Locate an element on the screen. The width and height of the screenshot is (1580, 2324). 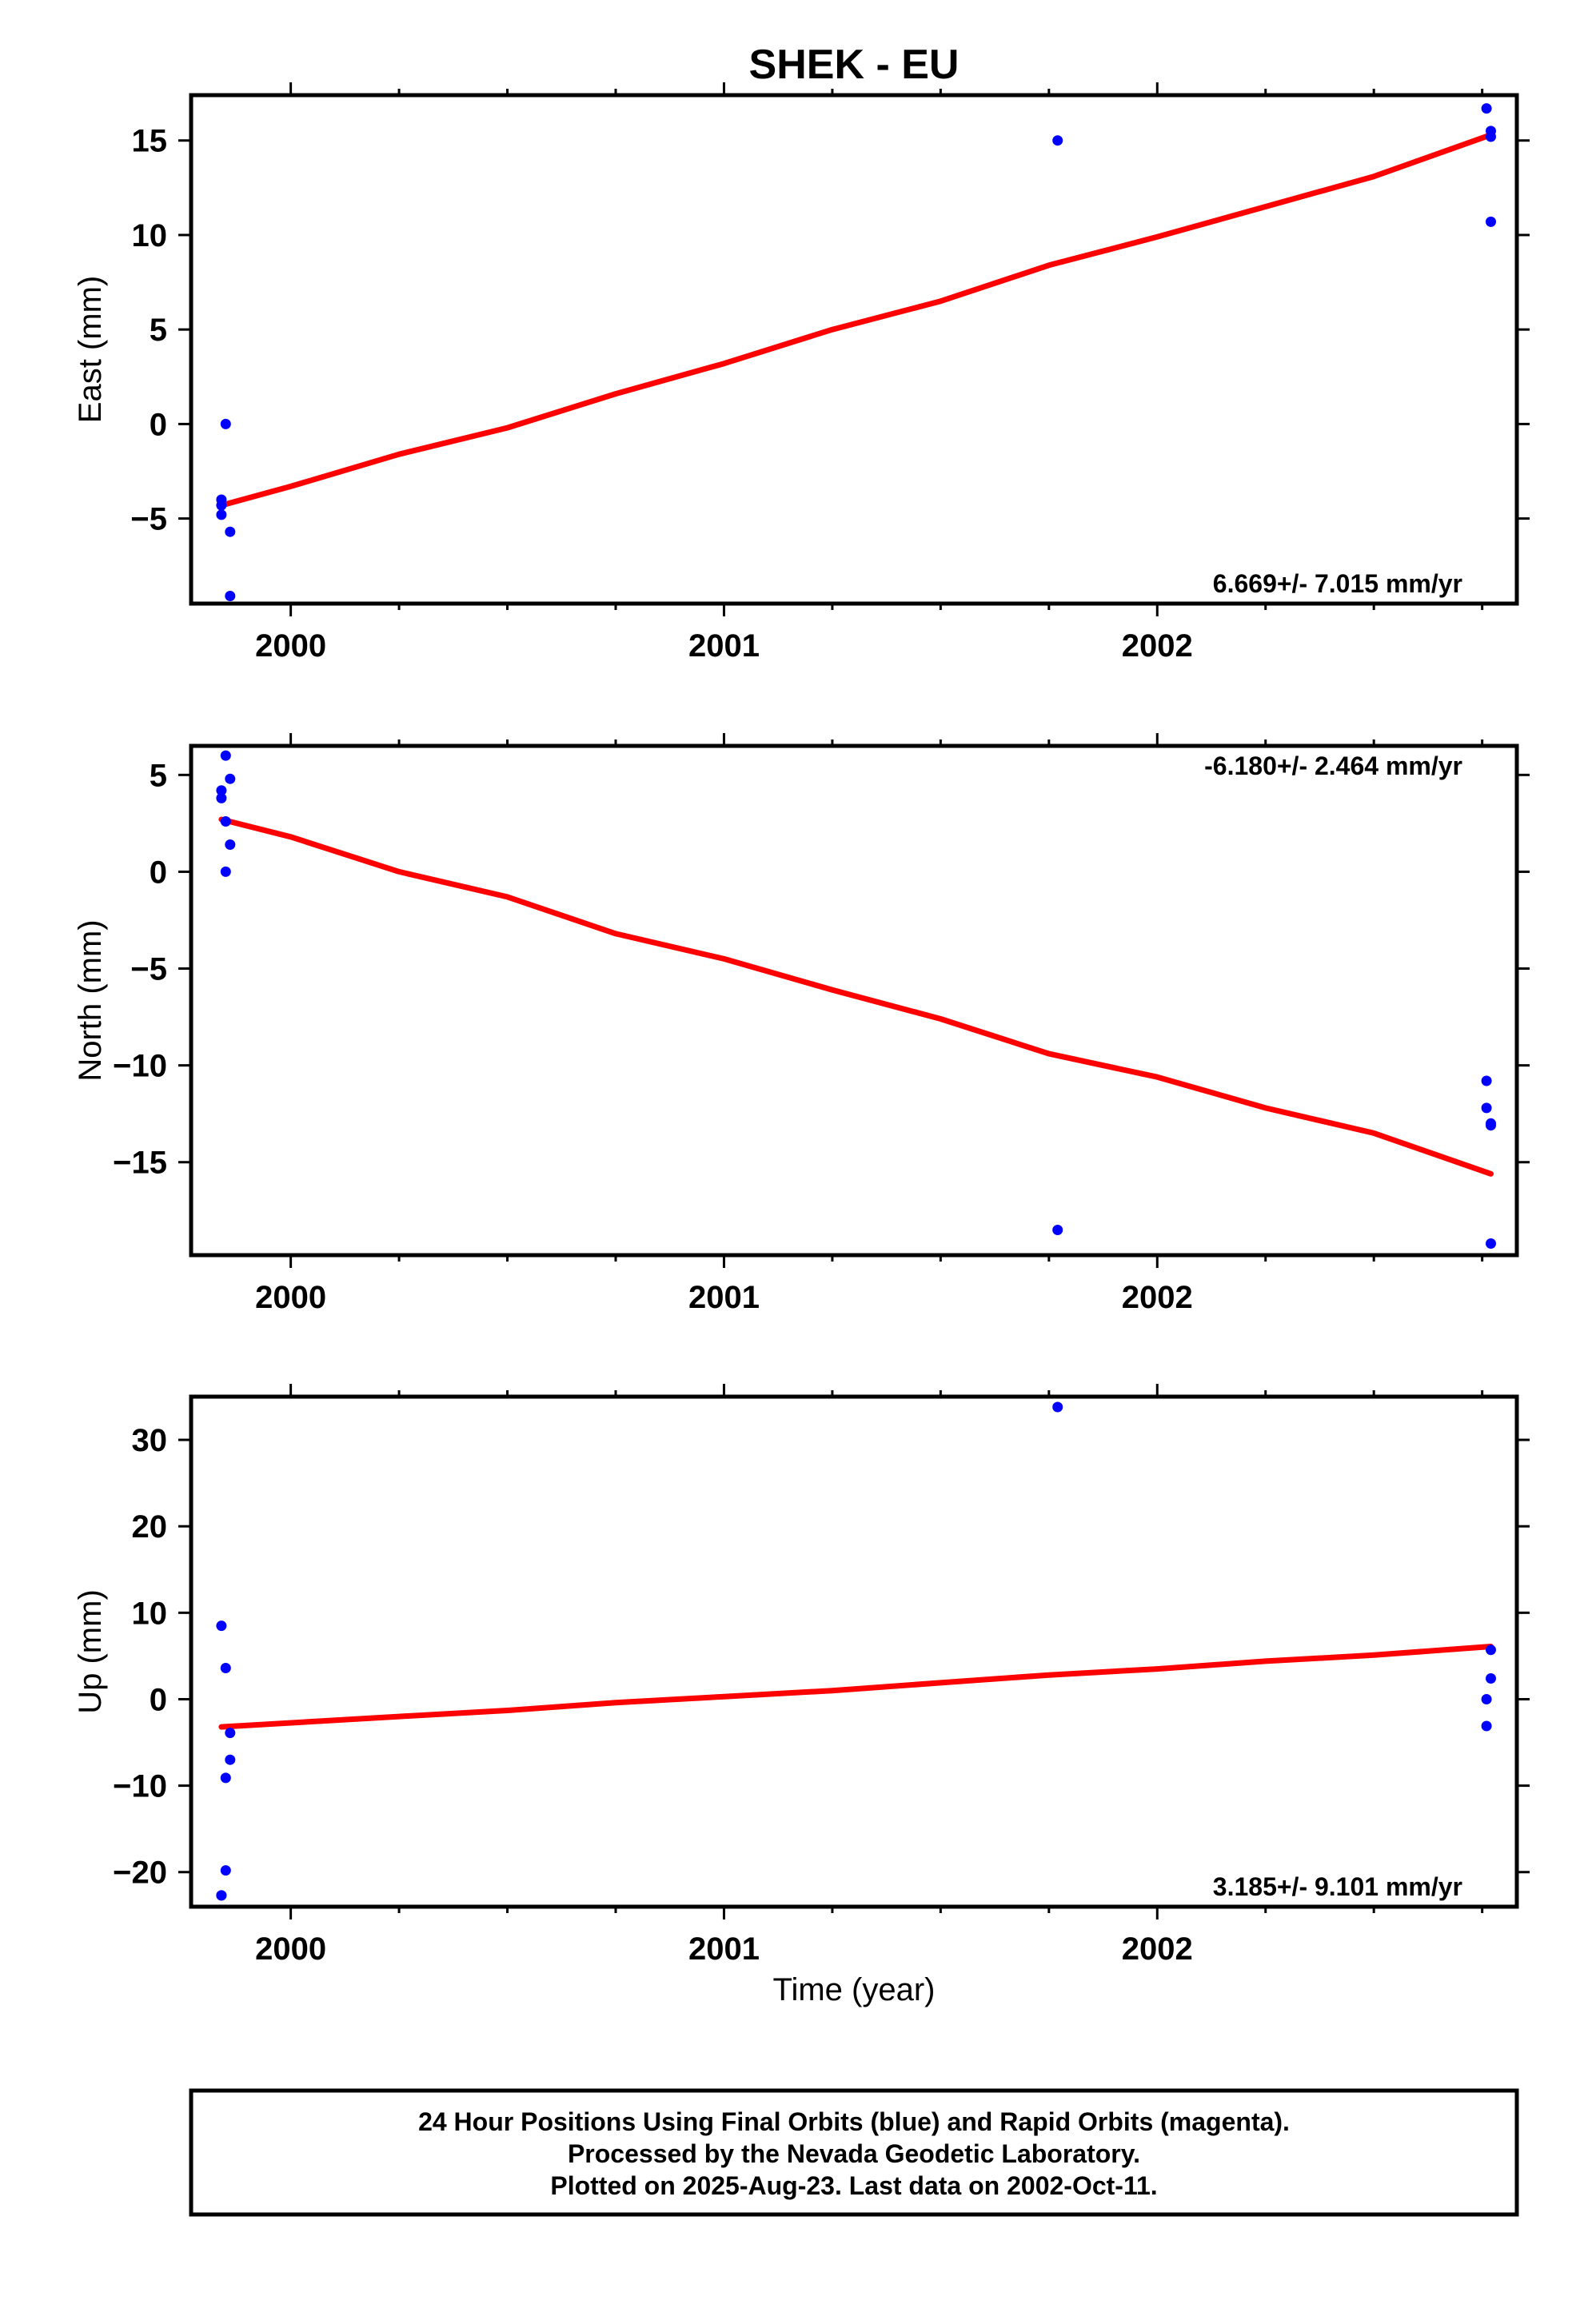
north-xtick-label: 2000 is located at coordinates (290, 1297).